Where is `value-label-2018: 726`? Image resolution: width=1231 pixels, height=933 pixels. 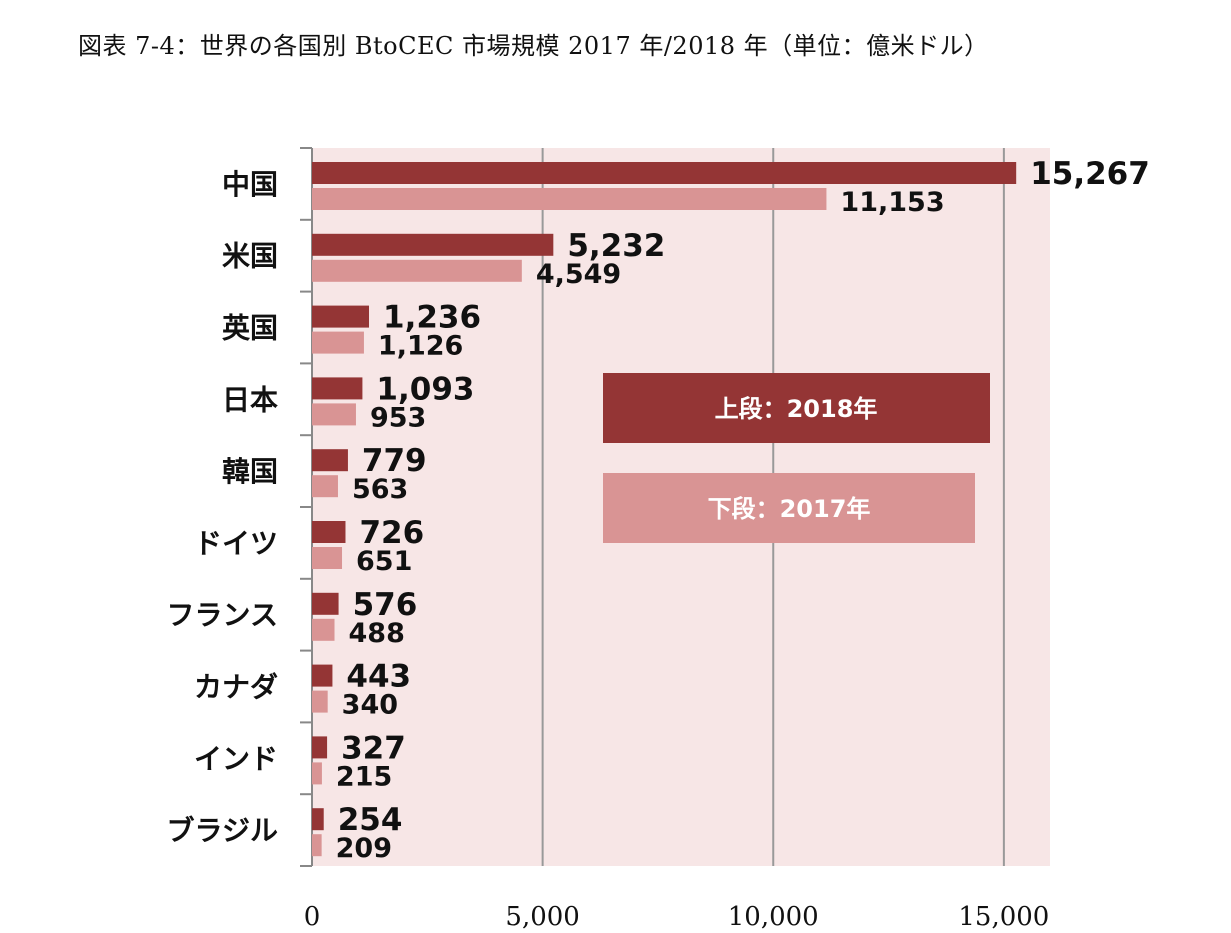
value-label-2018: 726 is located at coordinates (391, 533).